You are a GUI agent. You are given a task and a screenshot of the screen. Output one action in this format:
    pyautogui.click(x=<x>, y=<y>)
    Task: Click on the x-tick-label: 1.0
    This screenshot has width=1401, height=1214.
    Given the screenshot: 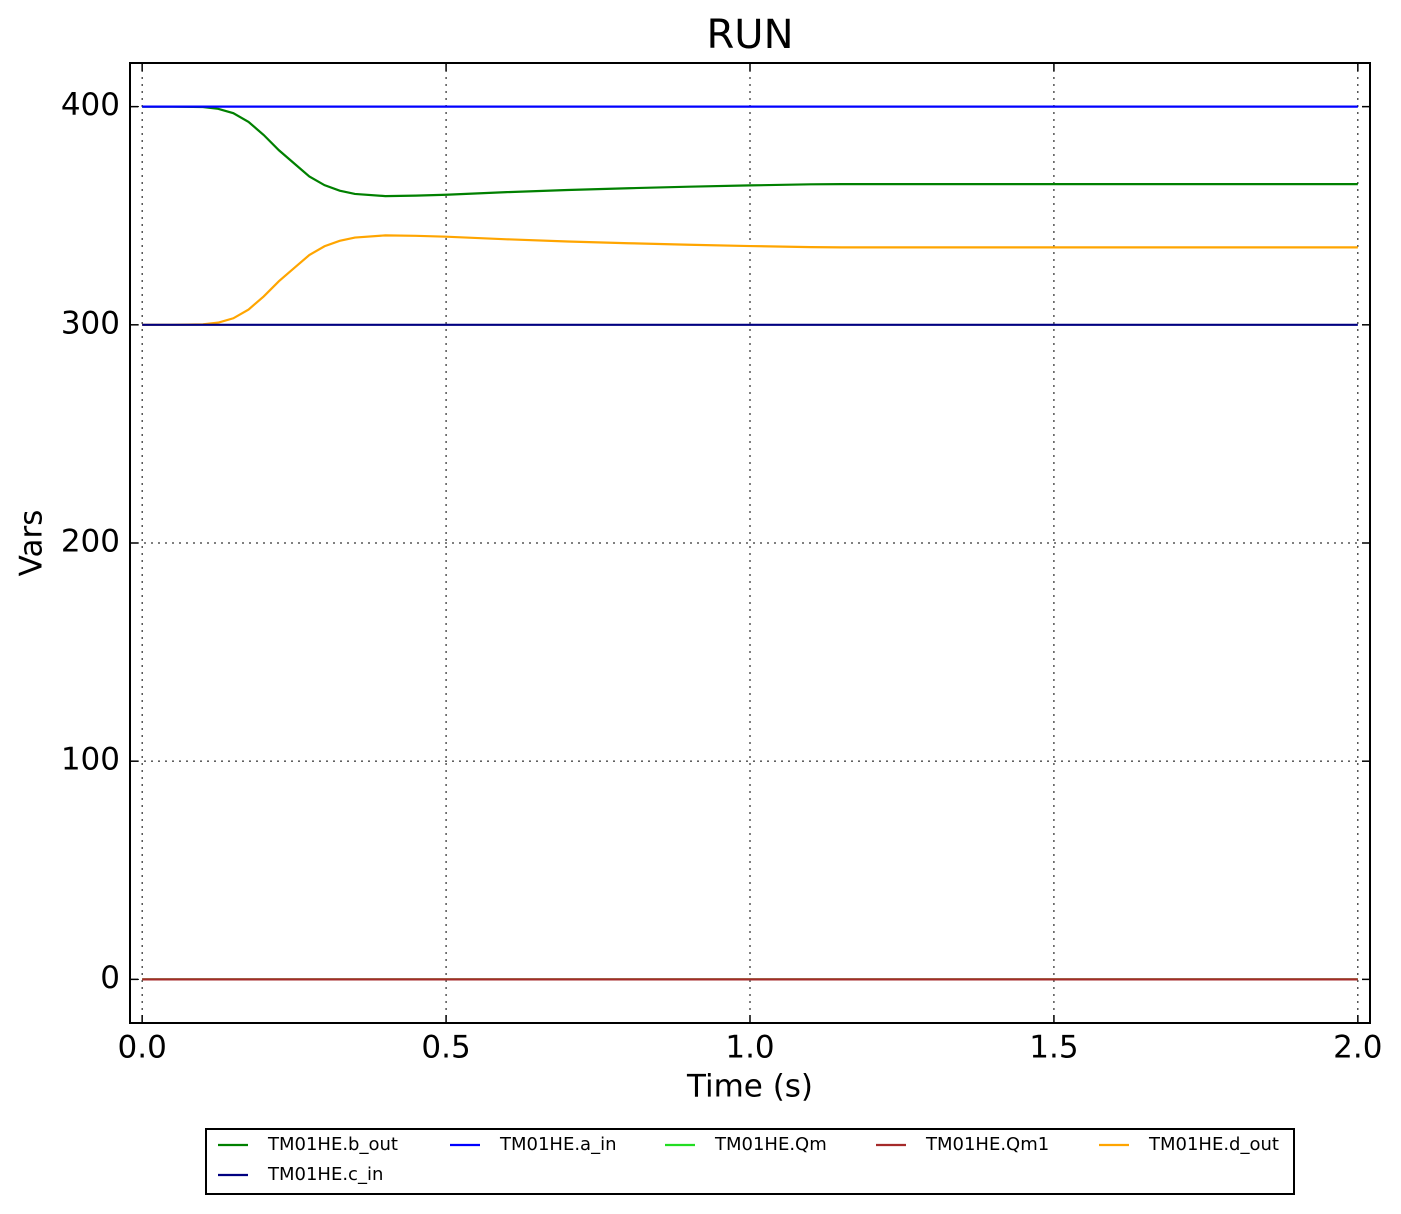 What is the action you would take?
    pyautogui.click(x=749, y=1048)
    